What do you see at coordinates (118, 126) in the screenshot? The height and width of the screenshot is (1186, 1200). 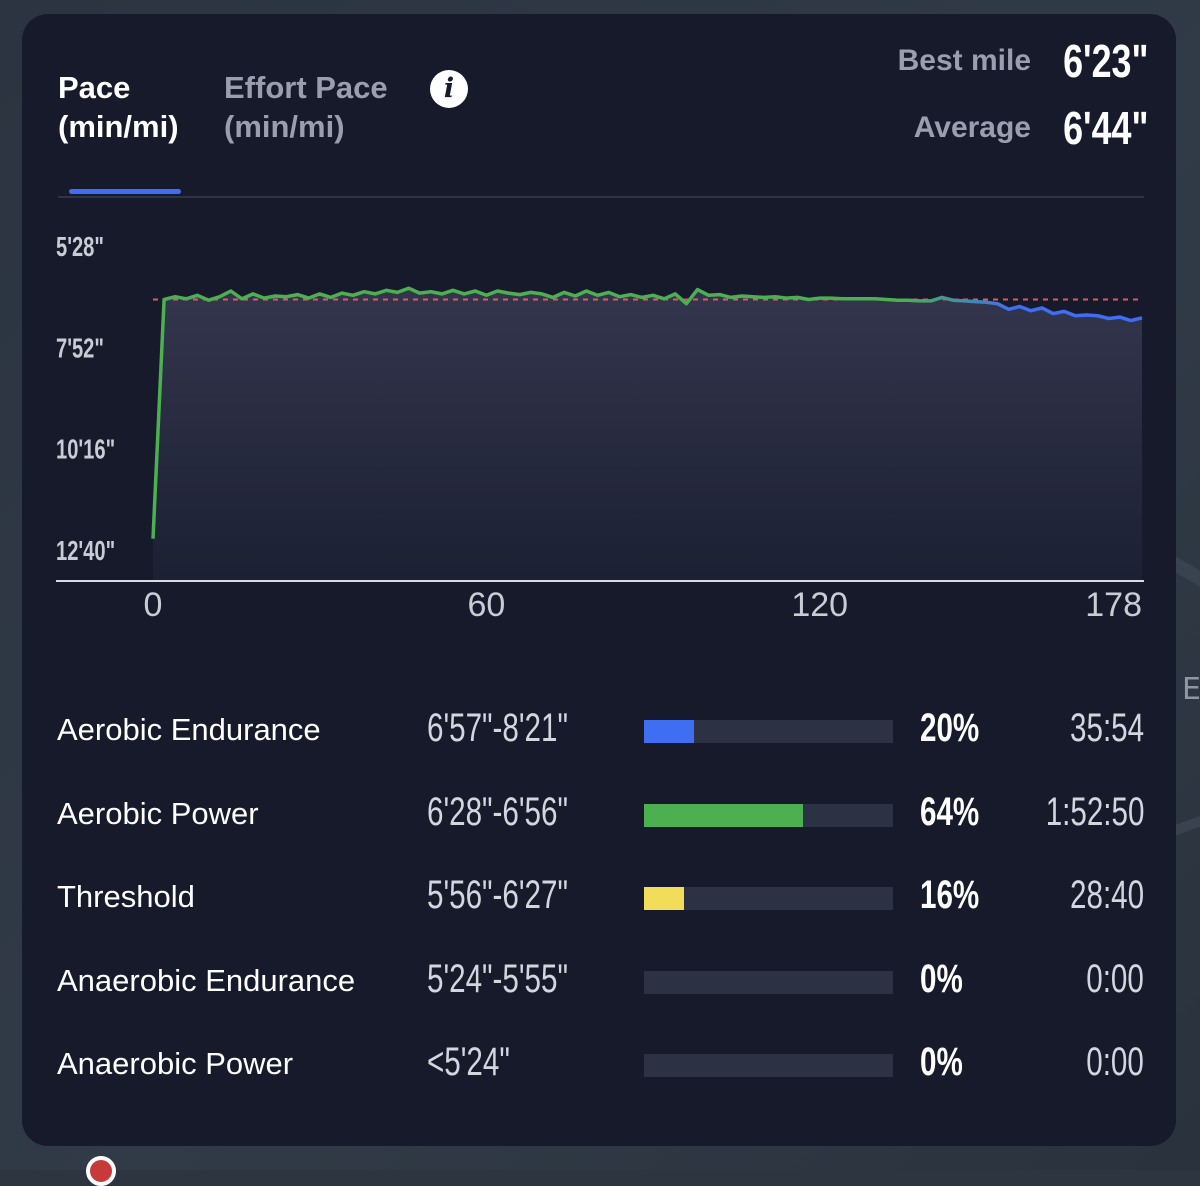 I see `tab-pace-unit: (min/mi)` at bounding box center [118, 126].